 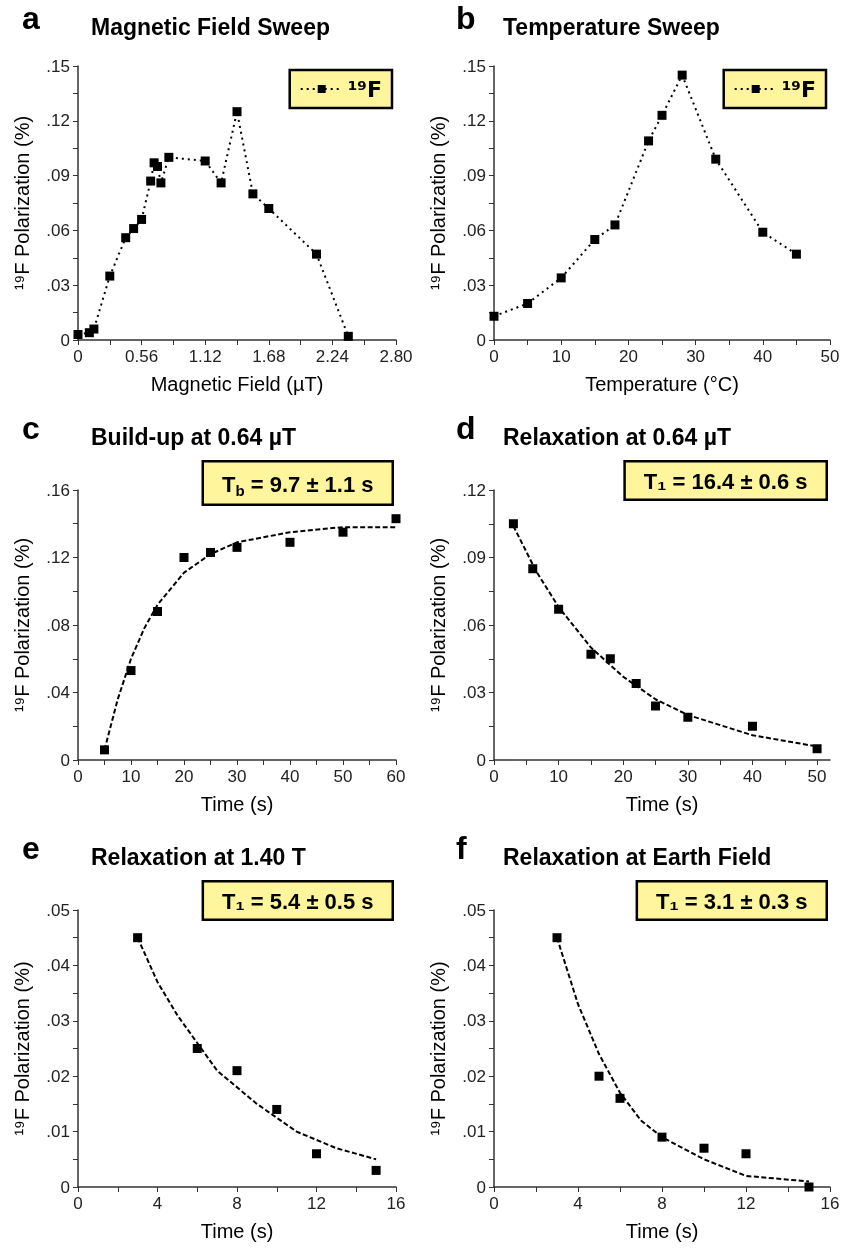 What do you see at coordinates (237, 1203) in the screenshot?
I see `x-tick-label: 8` at bounding box center [237, 1203].